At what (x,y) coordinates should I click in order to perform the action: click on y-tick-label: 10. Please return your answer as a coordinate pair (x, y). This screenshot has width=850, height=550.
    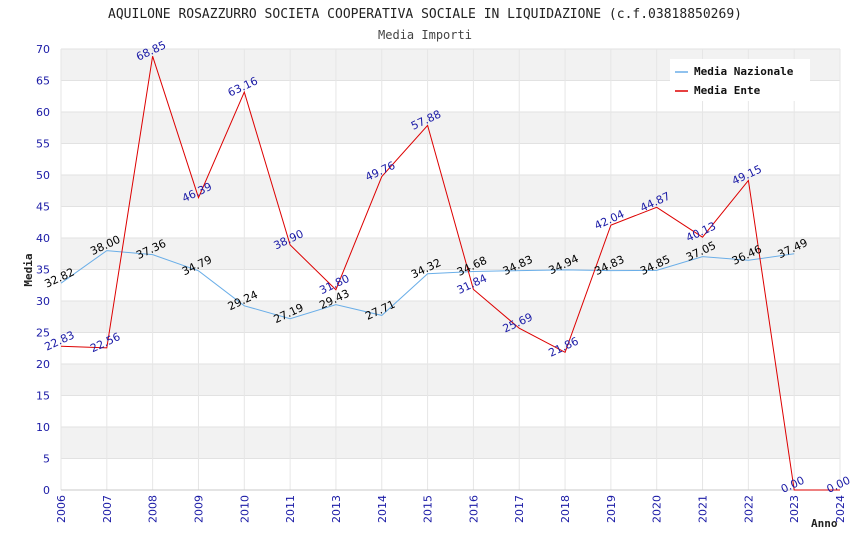
    Looking at the image, I should click on (43, 427).